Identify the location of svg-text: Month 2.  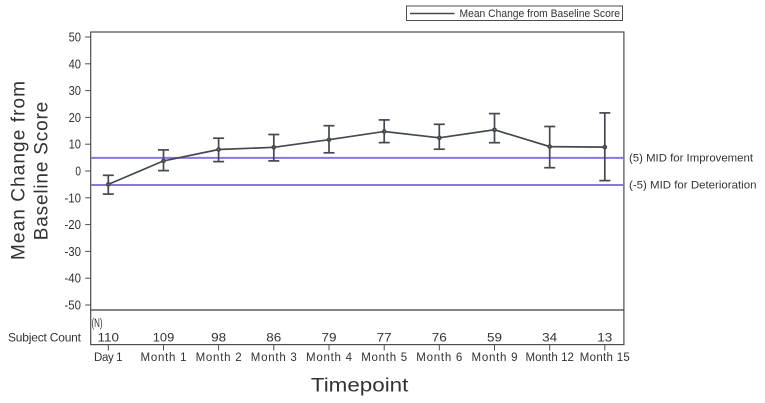
(219, 358).